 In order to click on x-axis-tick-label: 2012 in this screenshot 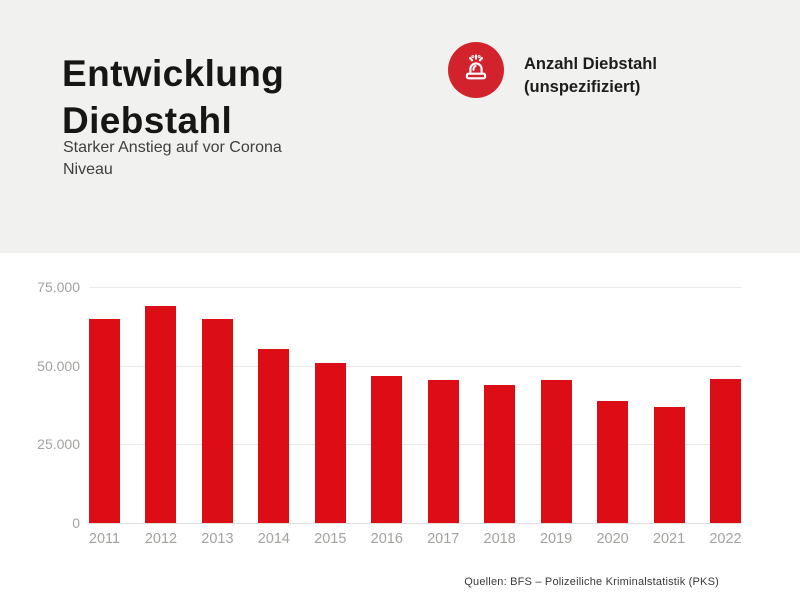, I will do `click(161, 539)`.